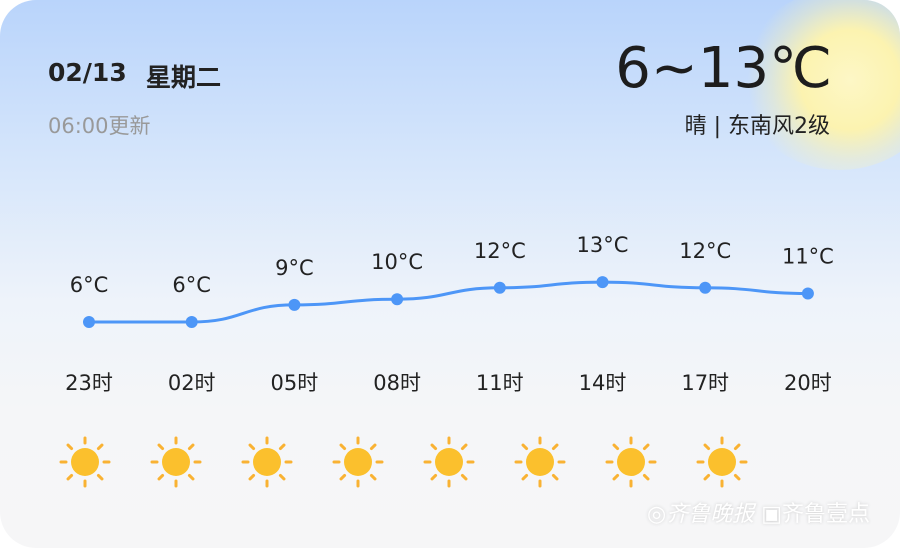 The image size is (900, 548). What do you see at coordinates (397, 383) in the screenshot?
I see `hour-label: 08时` at bounding box center [397, 383].